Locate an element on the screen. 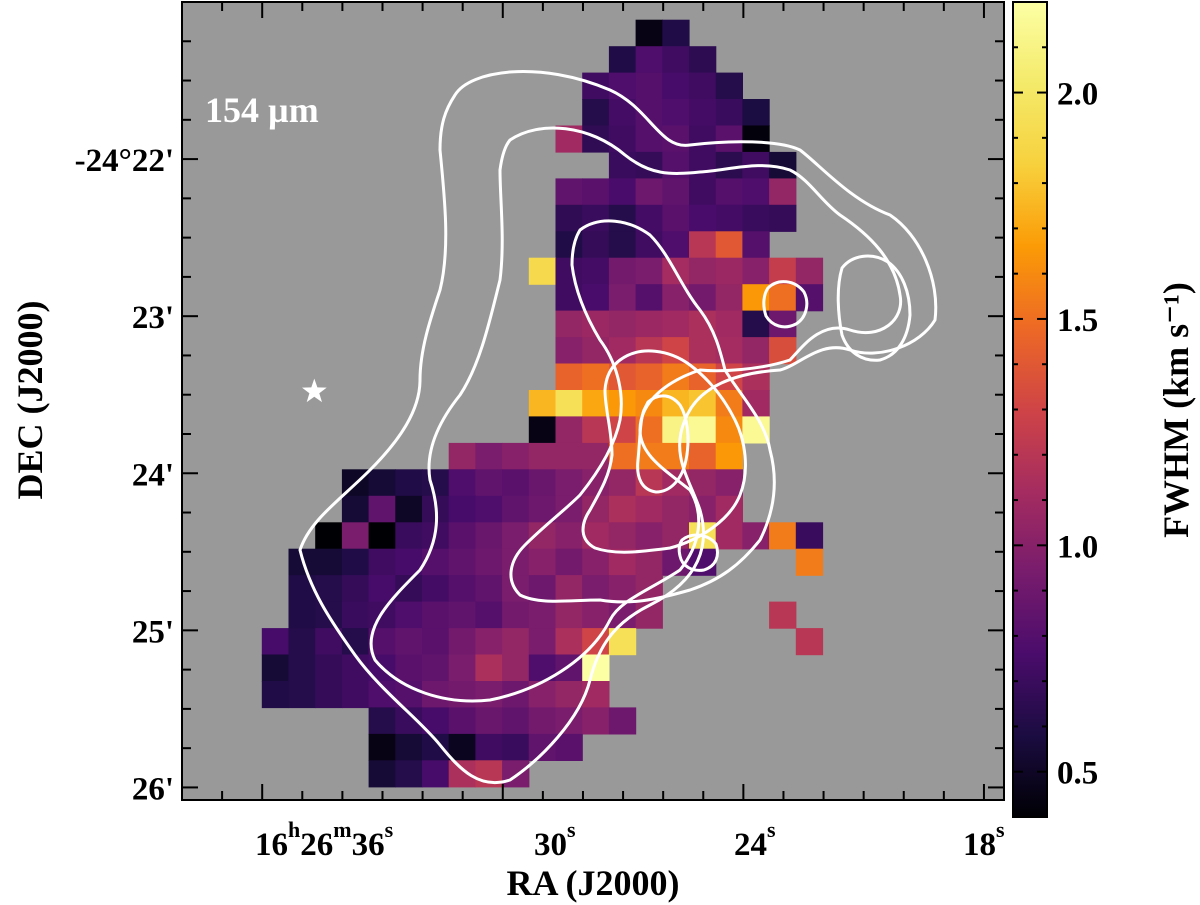 This screenshot has height=905, width=1200. x-tick-label-0: 16h26m36s is located at coordinates (324, 840).